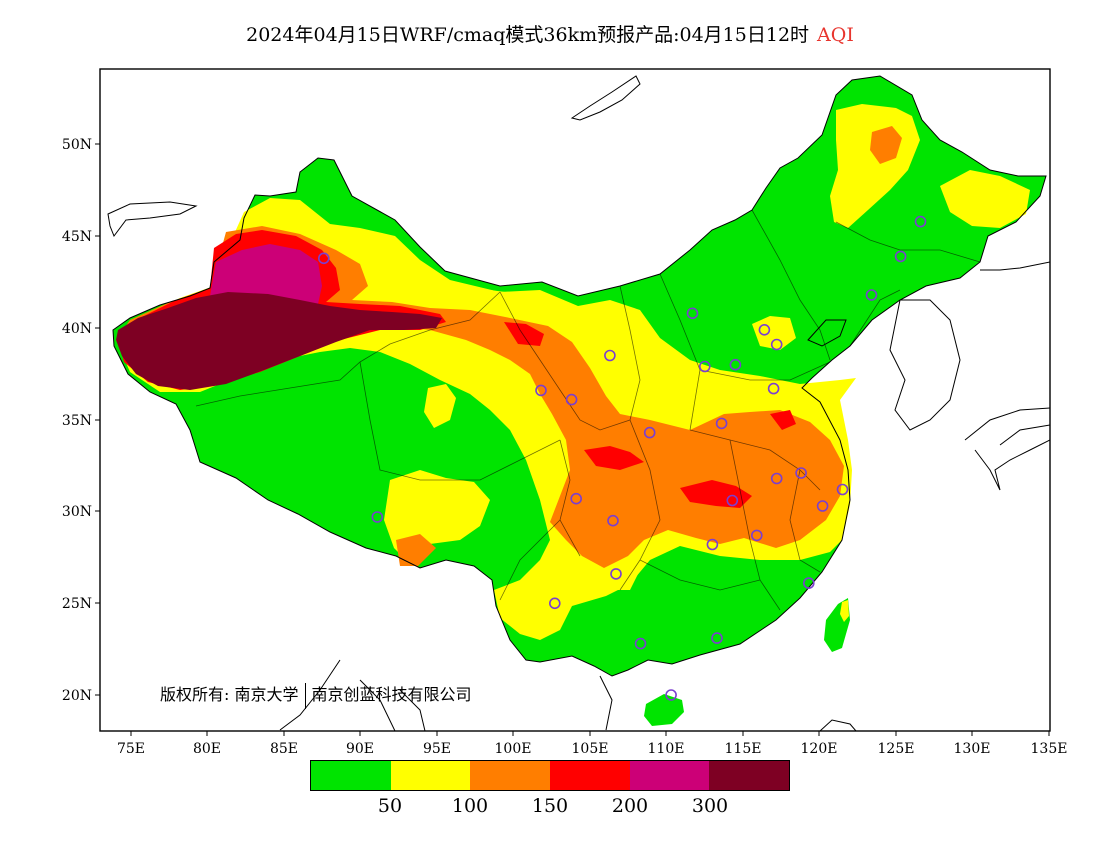 The width and height of the screenshot is (1100, 850). Describe the element at coordinates (131, 749) in the screenshot. I see `lon-tick-label: 75E` at that location.